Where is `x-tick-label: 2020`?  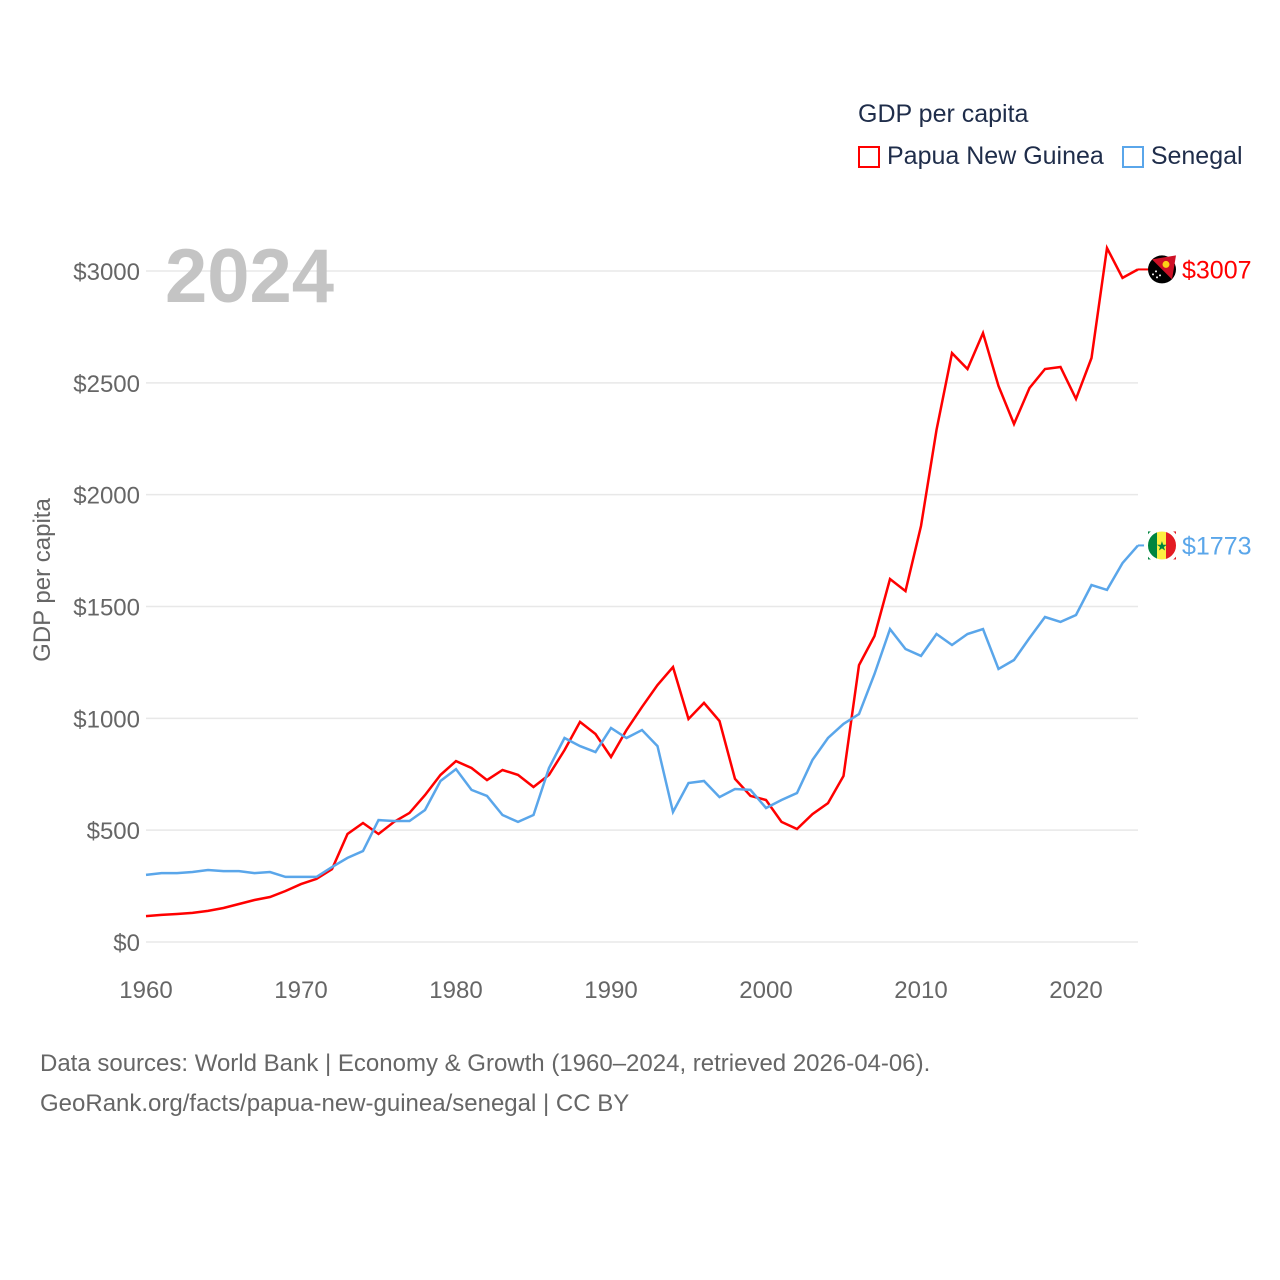
x-tick-label: 2020 is located at coordinates (1075, 990).